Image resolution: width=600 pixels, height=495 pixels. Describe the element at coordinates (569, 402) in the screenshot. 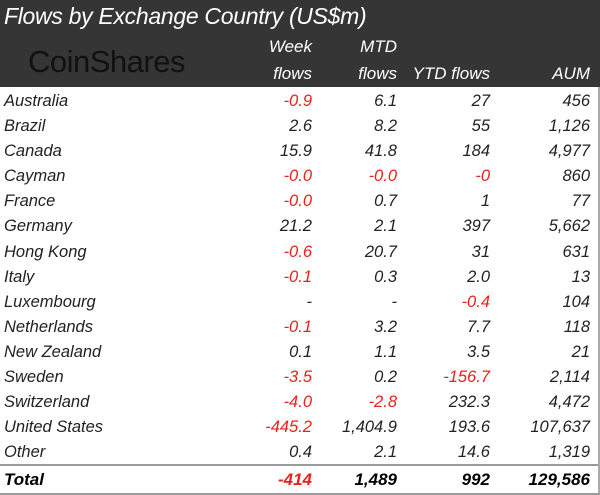

I see `cell-aum: 4,472` at that location.